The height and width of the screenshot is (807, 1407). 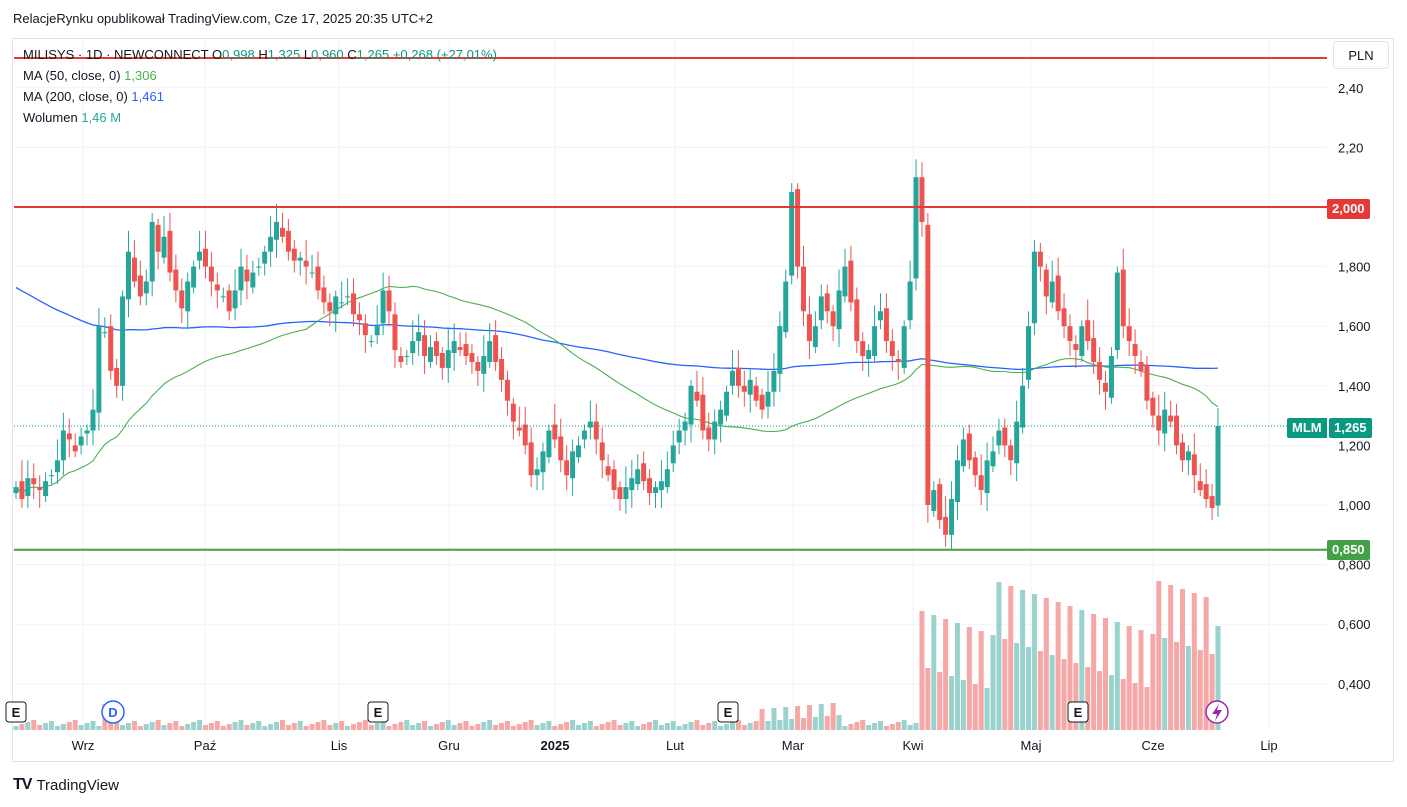 What do you see at coordinates (1350, 147) in the screenshot?
I see `price-tick-label: 2,20` at bounding box center [1350, 147].